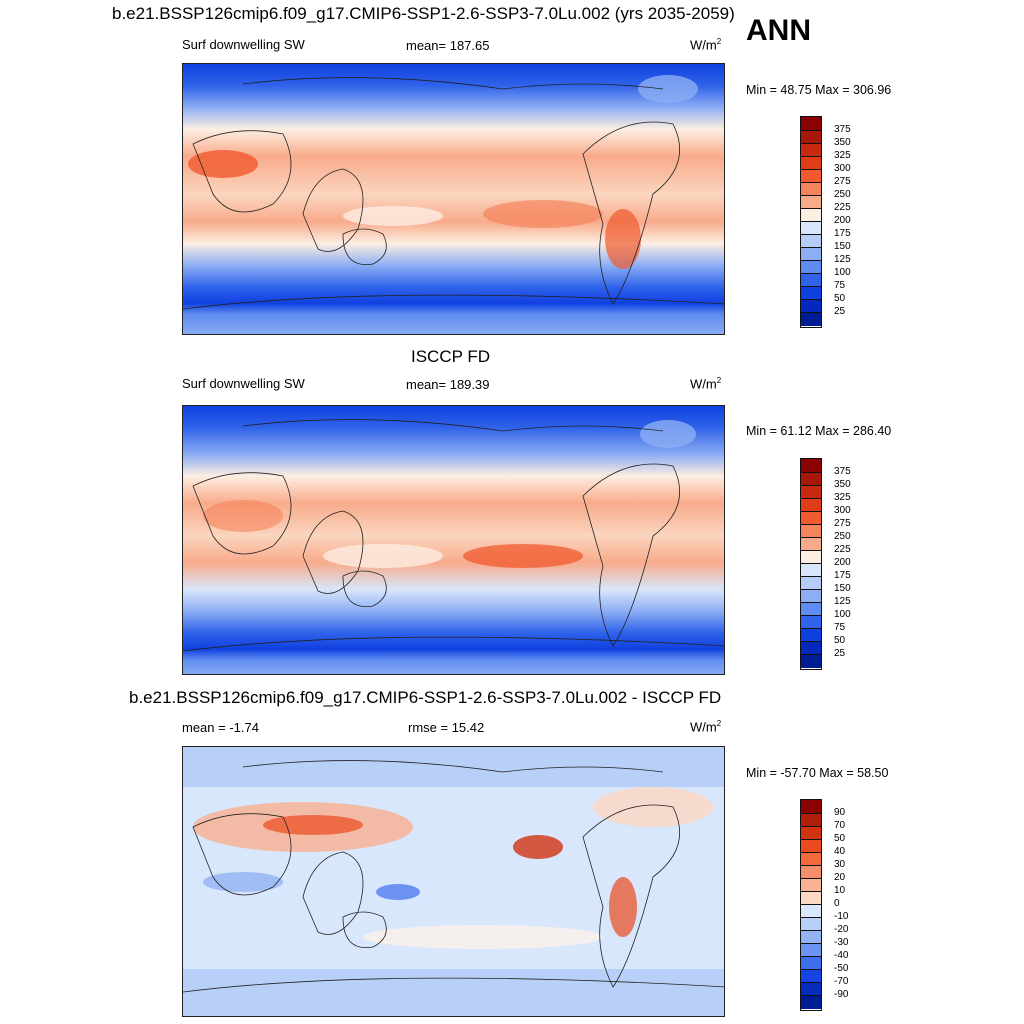 Image resolution: width=1024 pixels, height=1024 pixels. I want to click on colorbar-tick-label: -50, so click(841, 968).